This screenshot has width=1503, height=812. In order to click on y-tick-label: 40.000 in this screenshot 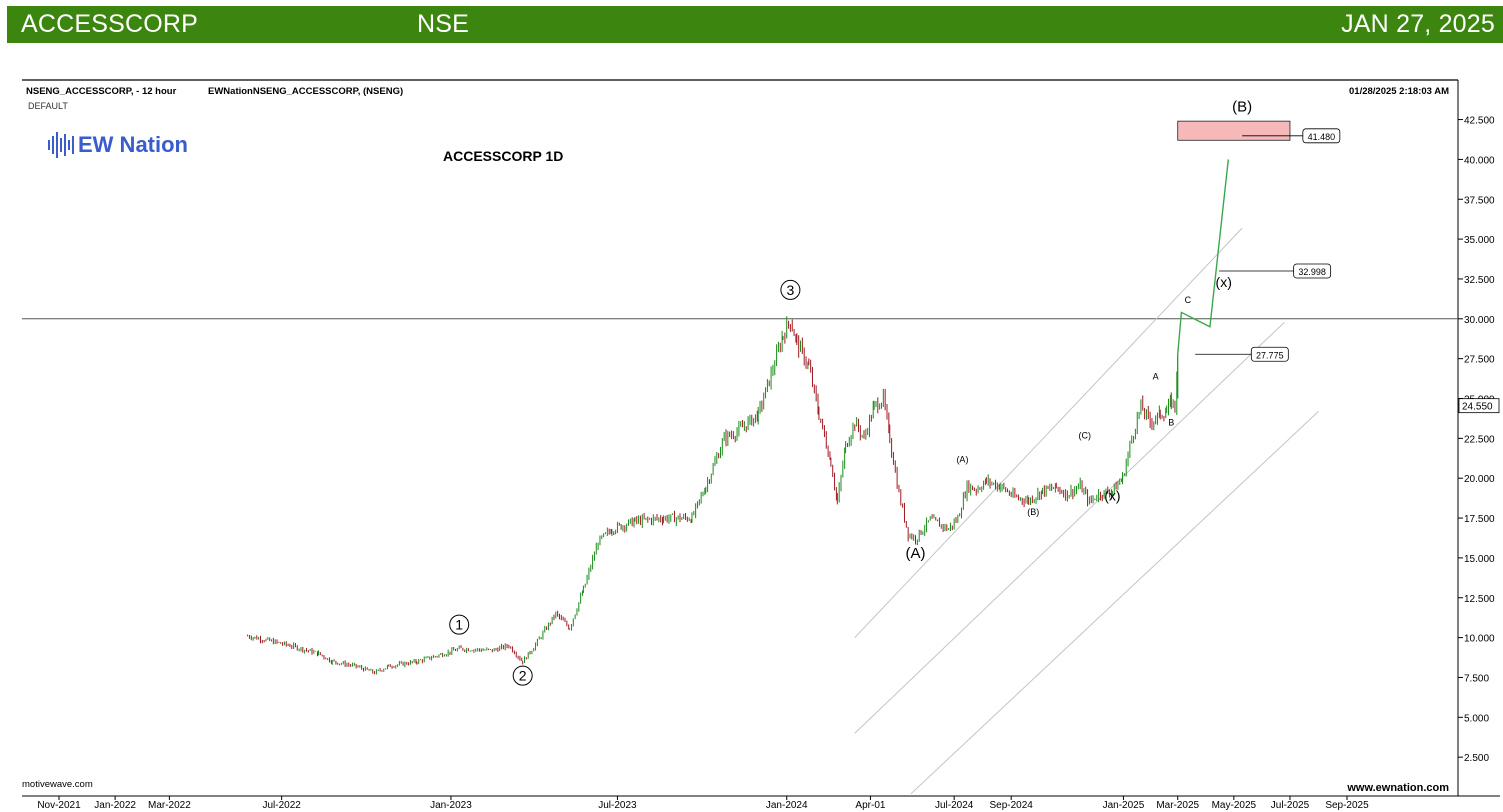, I will do `click(1479, 160)`.